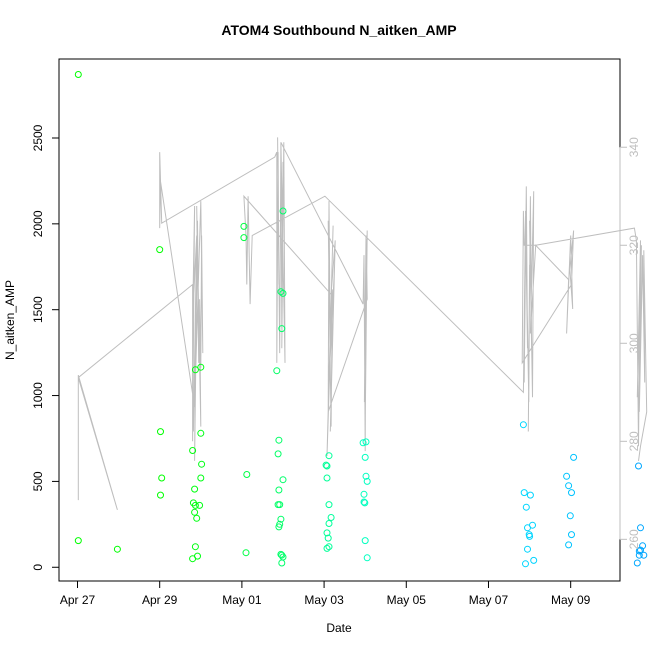 The width and height of the screenshot is (650, 650). I want to click on y-tick-label: 0, so click(38, 567).